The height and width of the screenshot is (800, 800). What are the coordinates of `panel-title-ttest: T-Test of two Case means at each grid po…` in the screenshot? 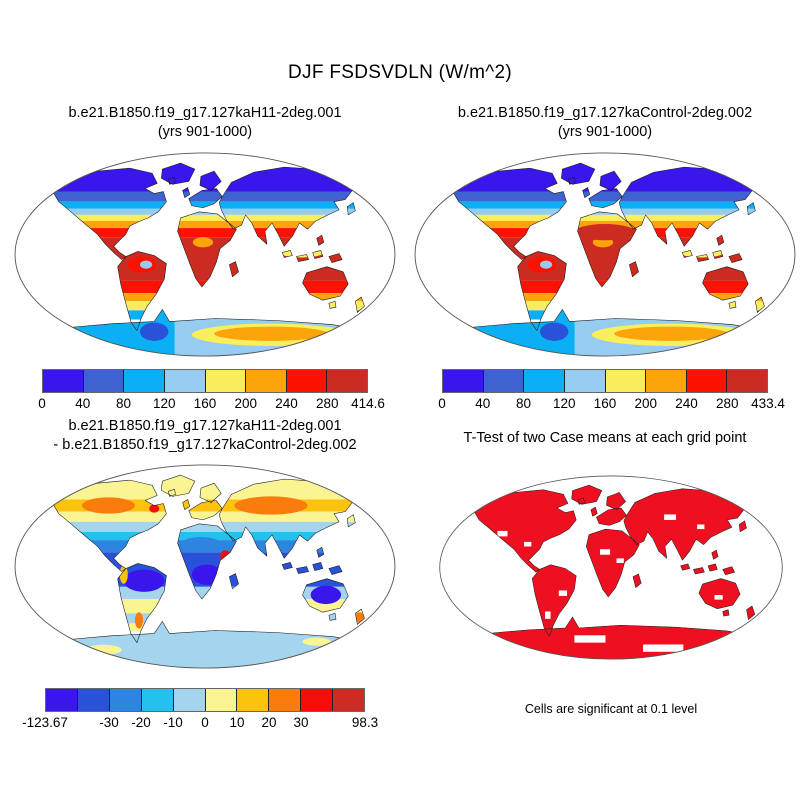 It's located at (605, 438).